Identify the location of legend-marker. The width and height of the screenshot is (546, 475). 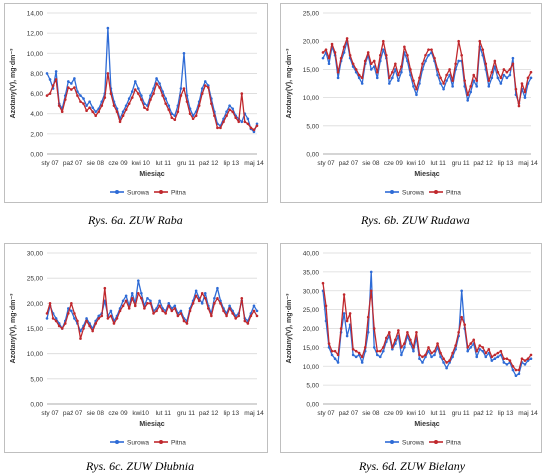
(436, 192).